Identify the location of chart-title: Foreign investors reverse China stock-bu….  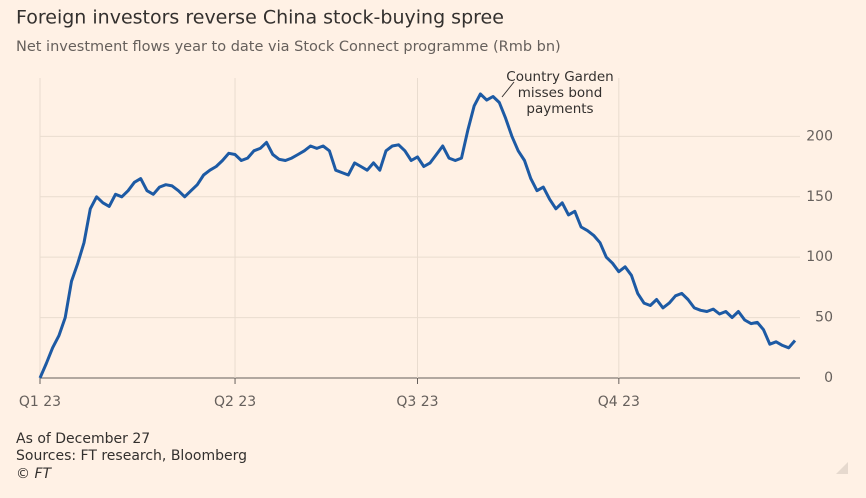
(260, 18).